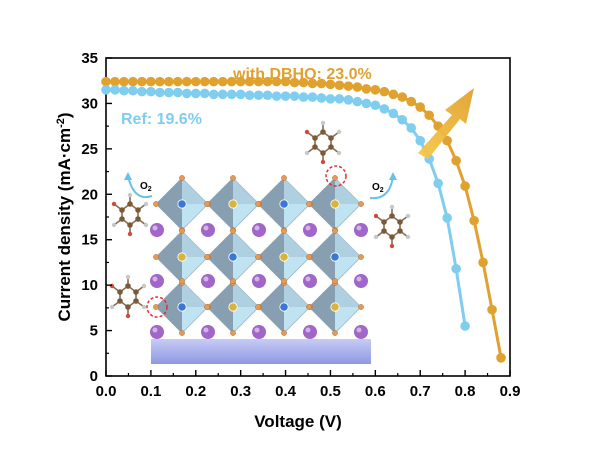 Image resolution: width=590 pixels, height=452 pixels. Describe the element at coordinates (286, 391) in the screenshot. I see `x-tick-label: 0.4` at that location.